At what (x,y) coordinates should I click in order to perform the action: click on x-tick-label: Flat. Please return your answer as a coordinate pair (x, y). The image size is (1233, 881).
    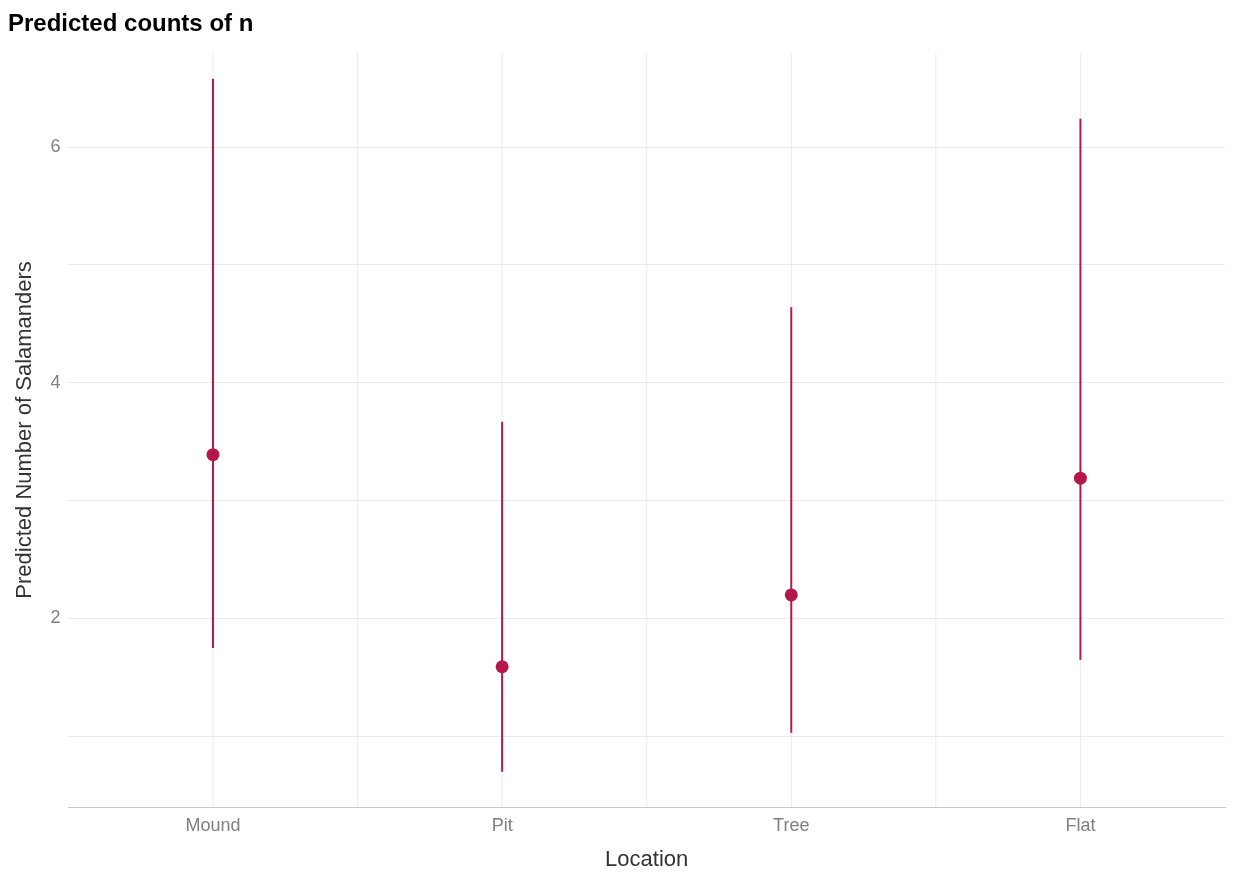
    Looking at the image, I should click on (1080, 824).